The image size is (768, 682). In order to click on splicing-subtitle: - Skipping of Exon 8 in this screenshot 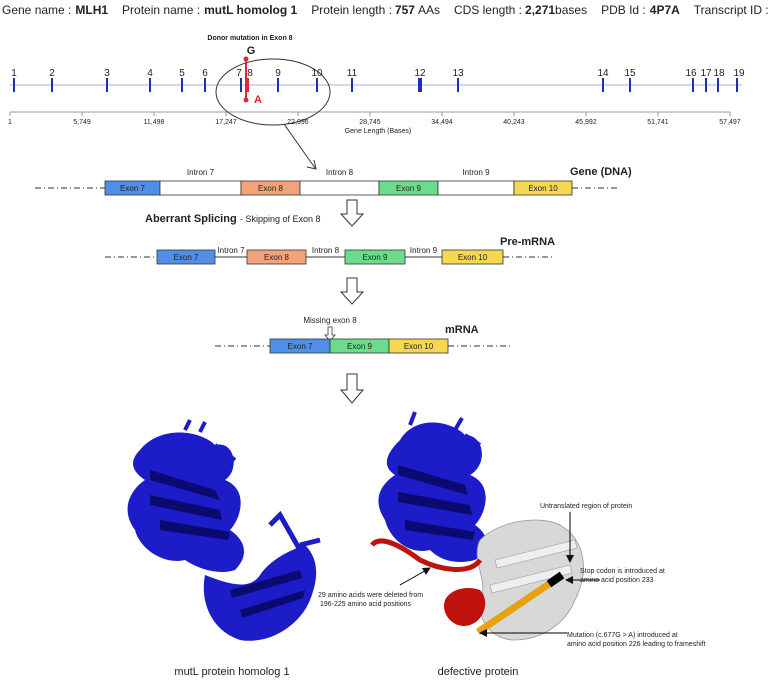, I will do `click(280, 219)`.